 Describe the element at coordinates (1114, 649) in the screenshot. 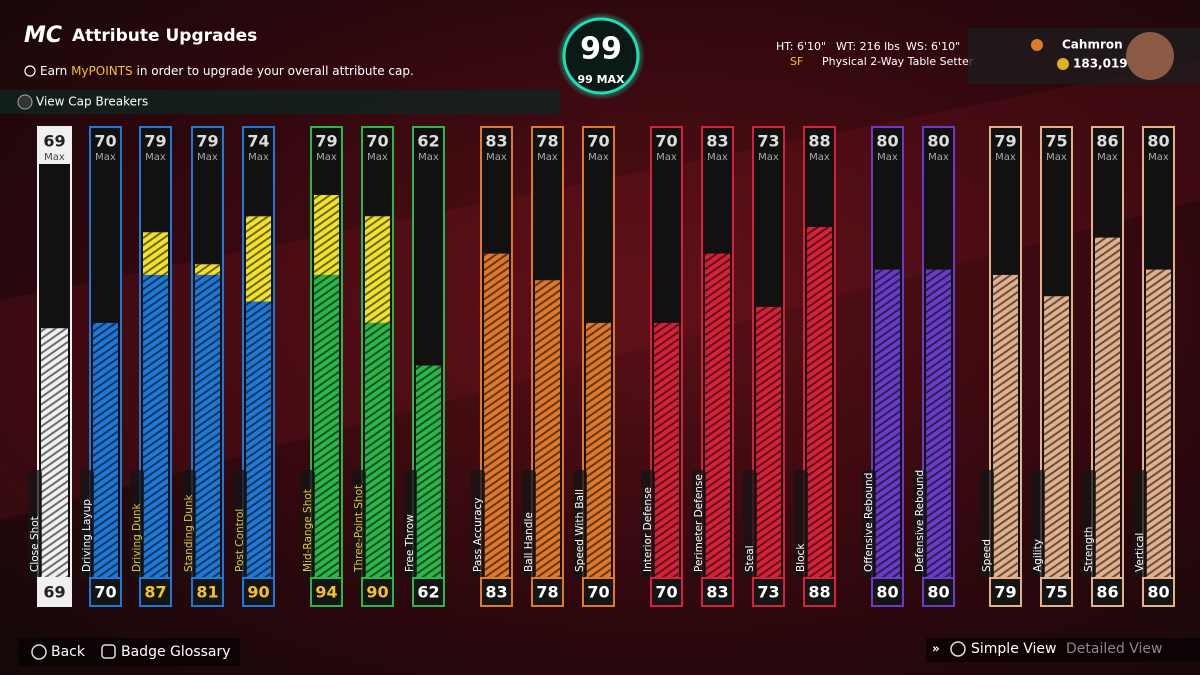

I see `detailed-view-toggle: Detailed View` at that location.